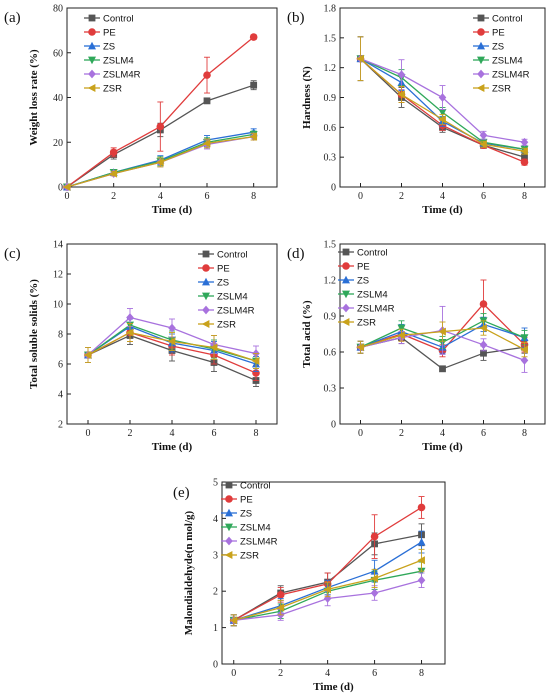  I want to click on y-tick-label: 20, so click(58, 143).